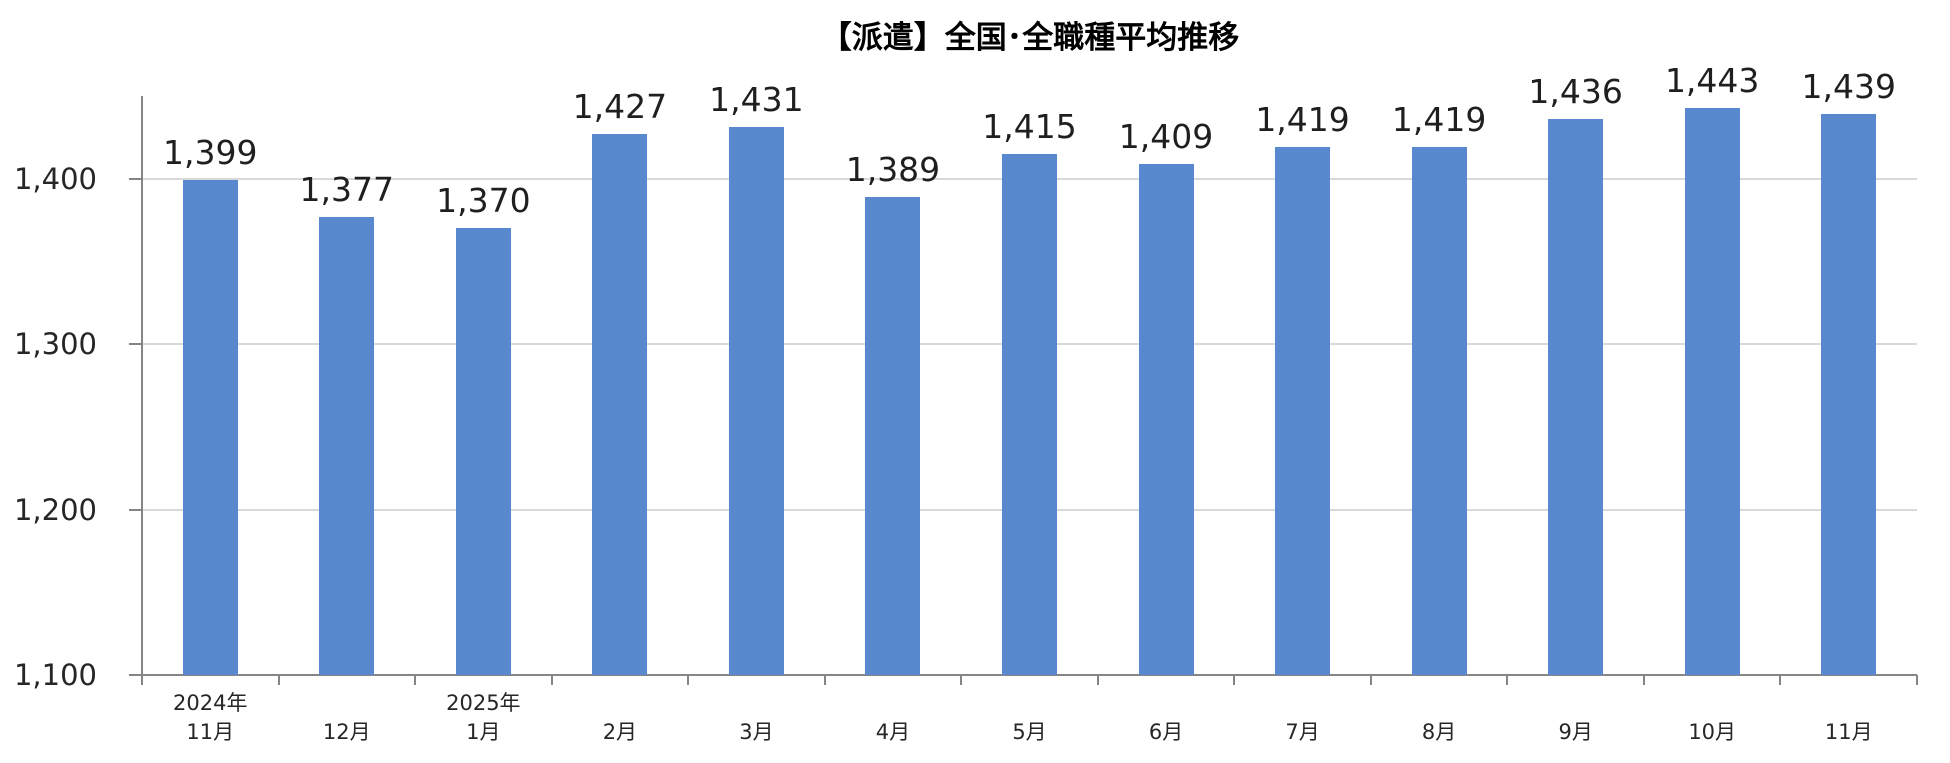 The image size is (1950, 763). What do you see at coordinates (1029, 732) in the screenshot?
I see `x-axis-month-label: 5月` at bounding box center [1029, 732].